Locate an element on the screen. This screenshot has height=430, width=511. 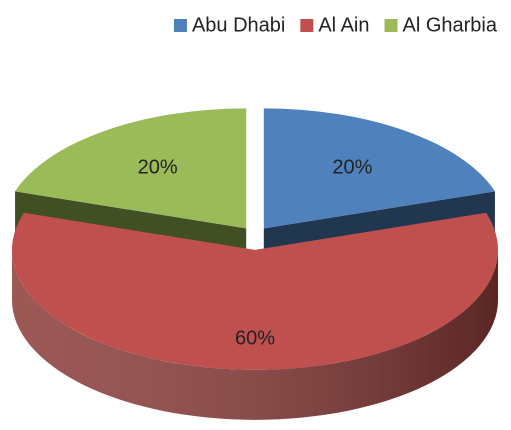
legend: Abu Dhabi Al Ain Al Gharbia is located at coordinates (335, 25).